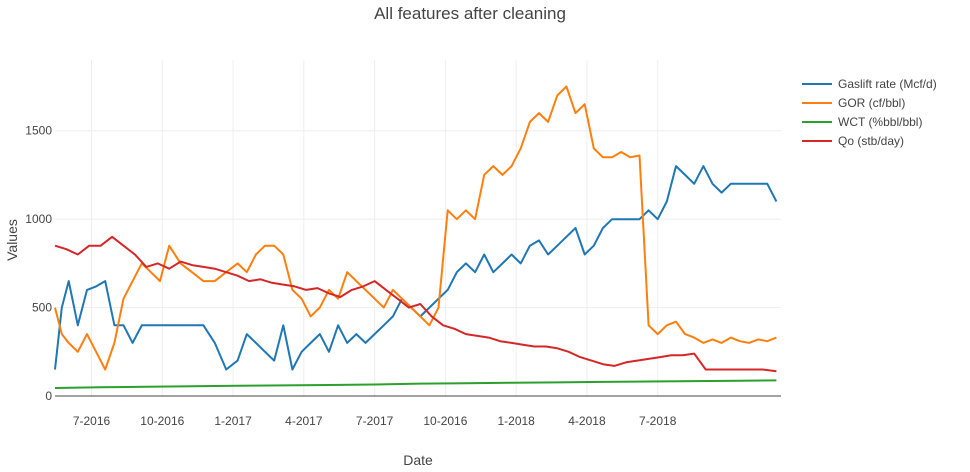 The width and height of the screenshot is (970, 472). I want to click on legend-label: Gaslift rate (Mcf/d), so click(887, 84).